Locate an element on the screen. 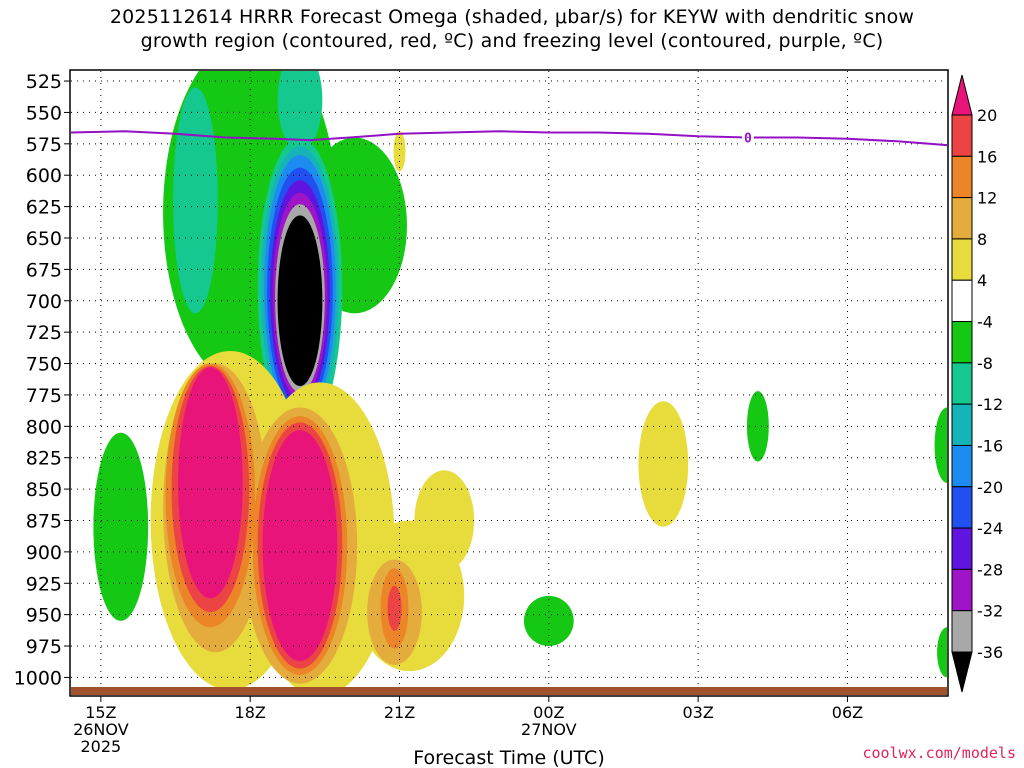  y-tick-label-925: 925 is located at coordinates (44, 584).